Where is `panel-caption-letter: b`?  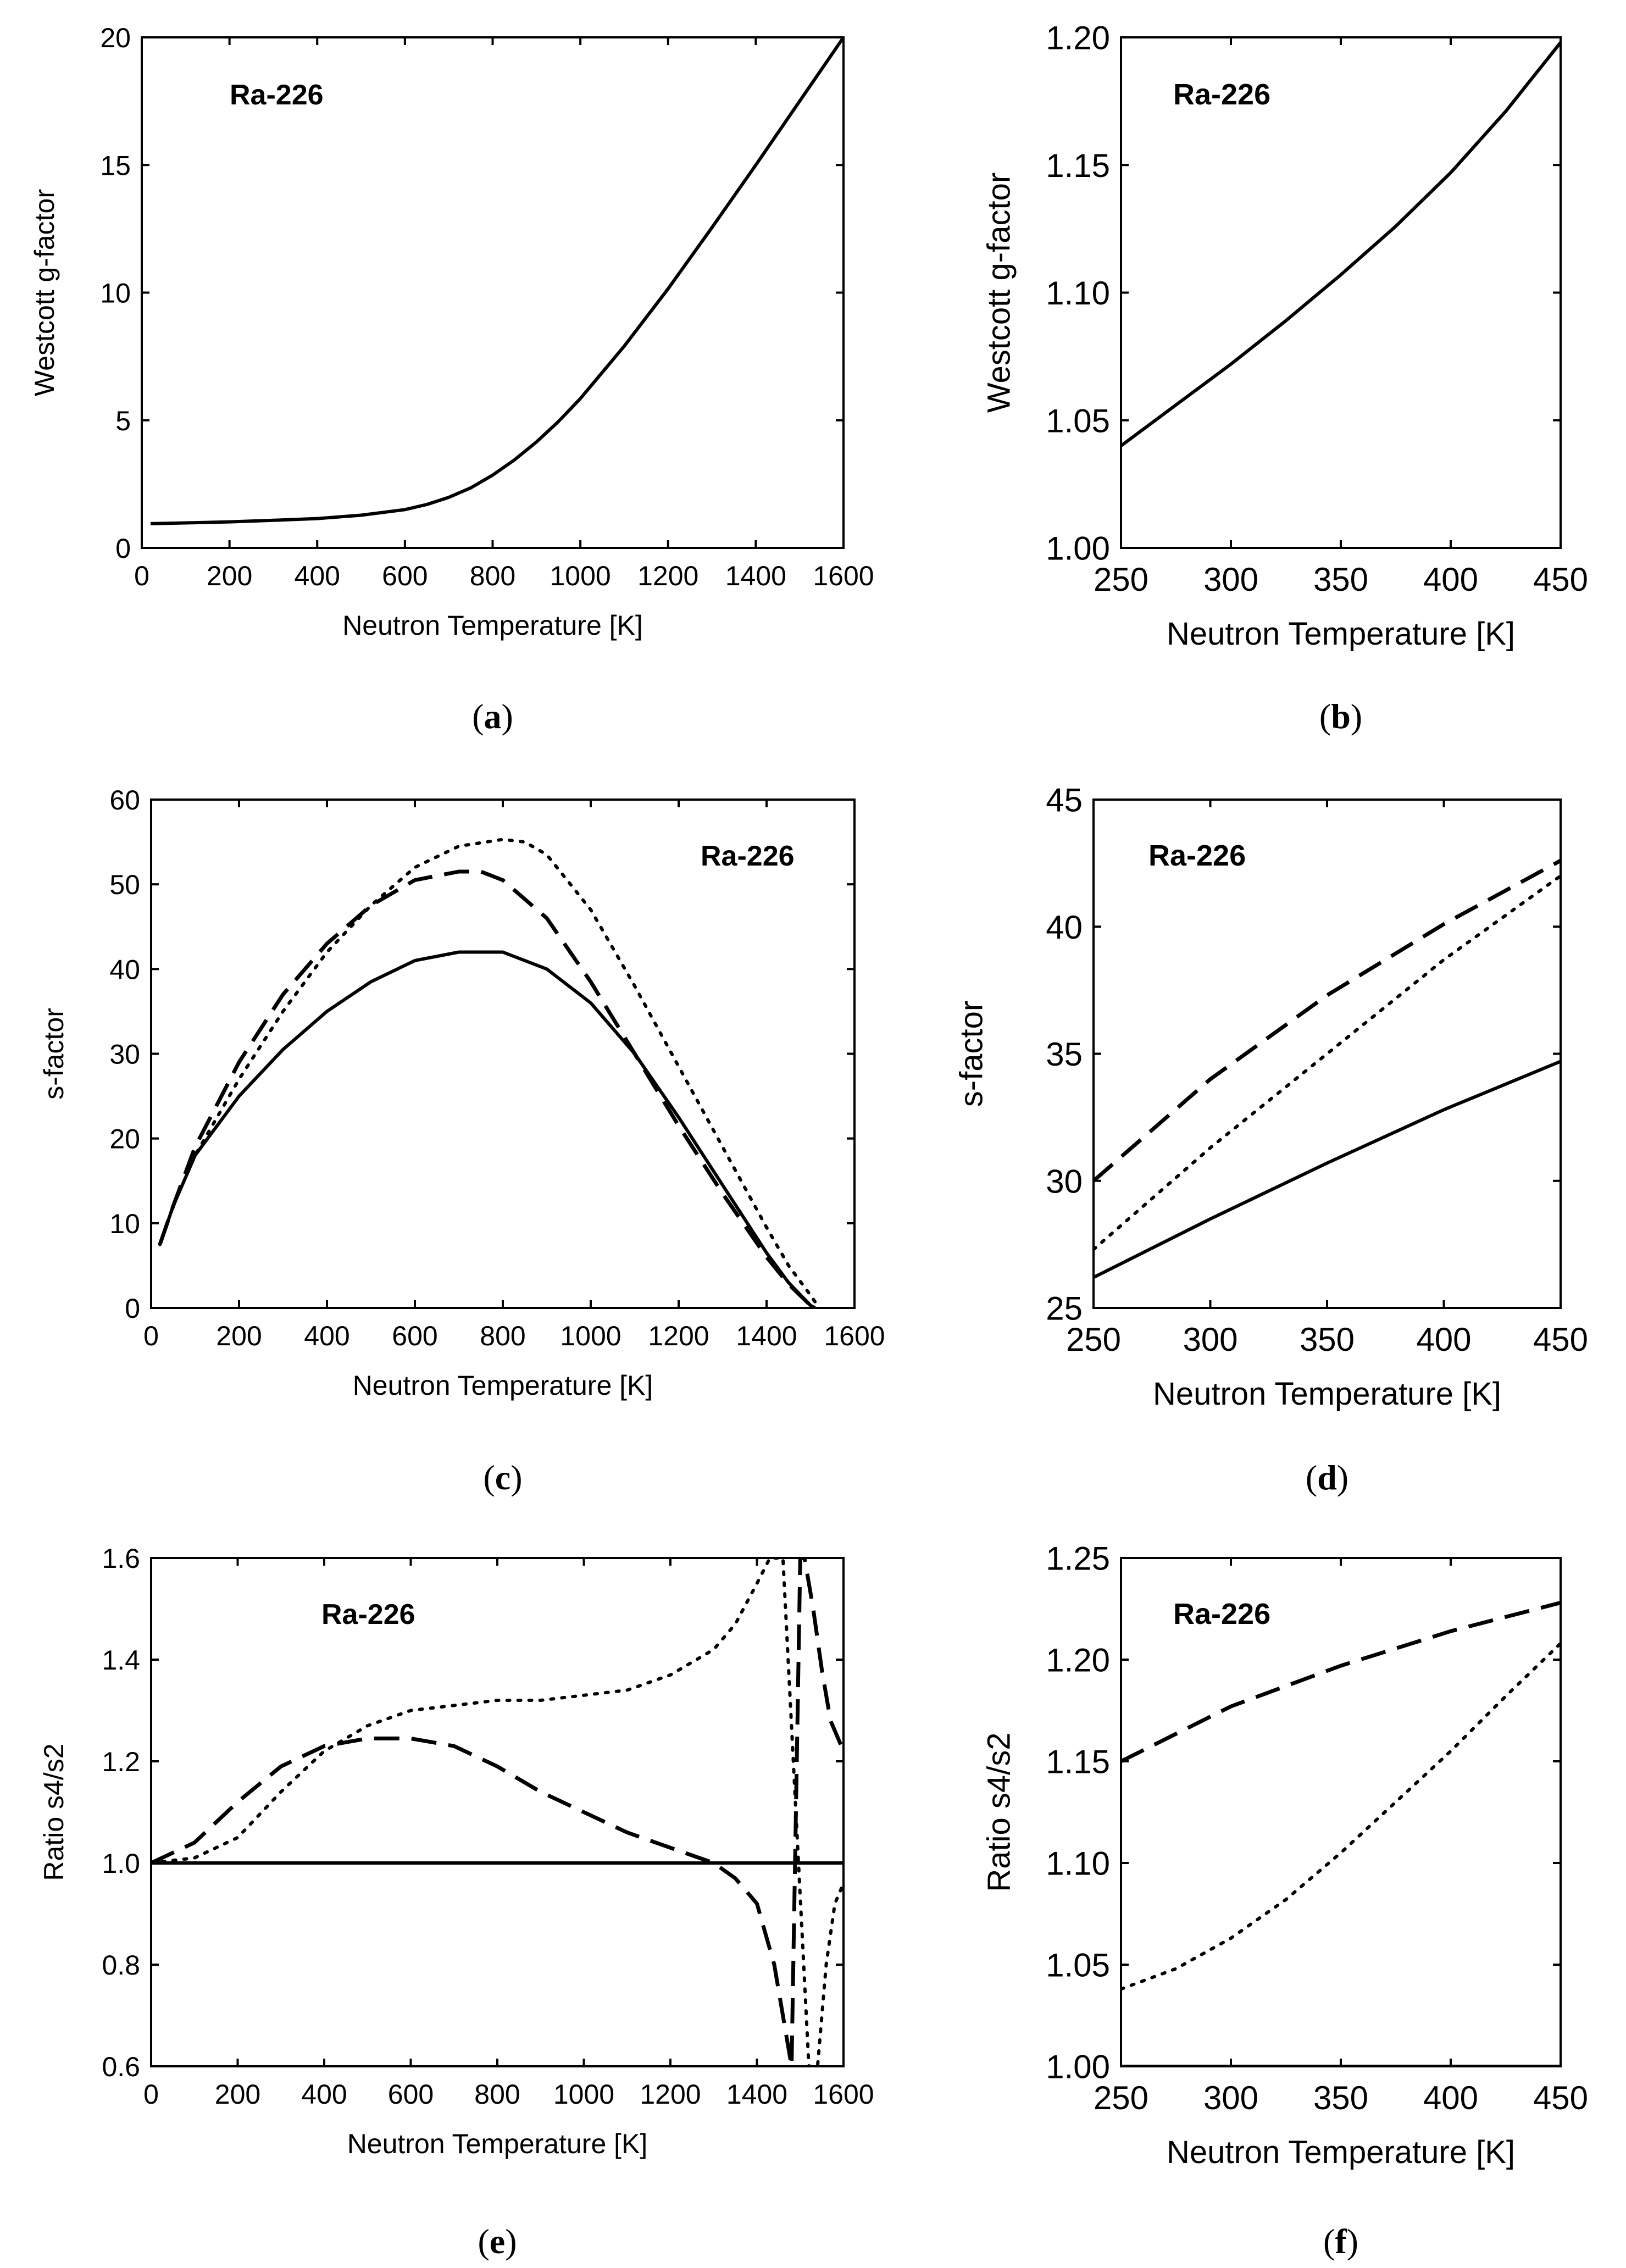
panel-caption-letter: b is located at coordinates (1341, 716).